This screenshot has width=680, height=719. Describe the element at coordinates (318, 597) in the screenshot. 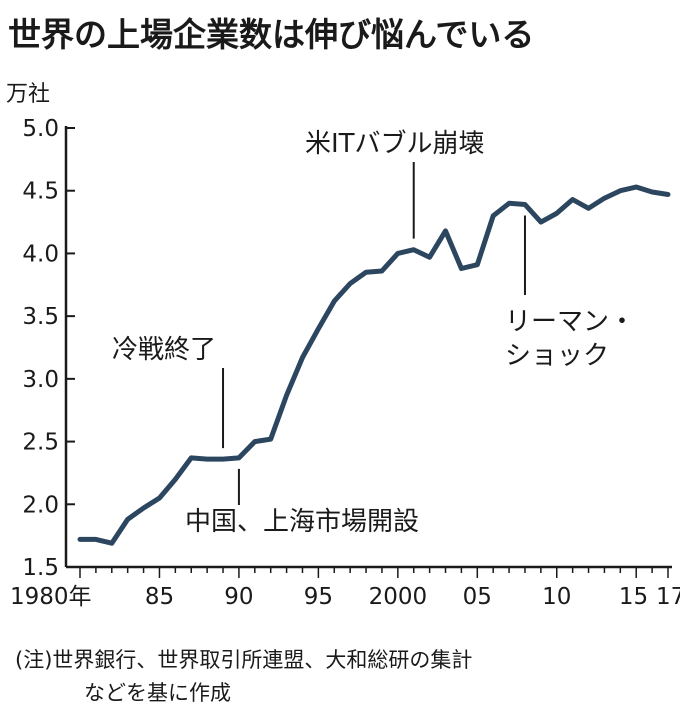

I see `x-tick-label: 95` at that location.